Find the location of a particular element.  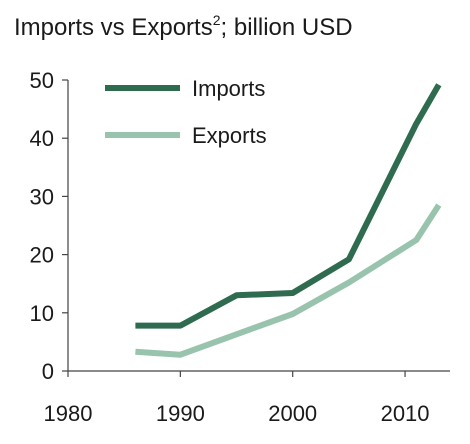

x-tick-label: 2010 is located at coordinates (405, 413).